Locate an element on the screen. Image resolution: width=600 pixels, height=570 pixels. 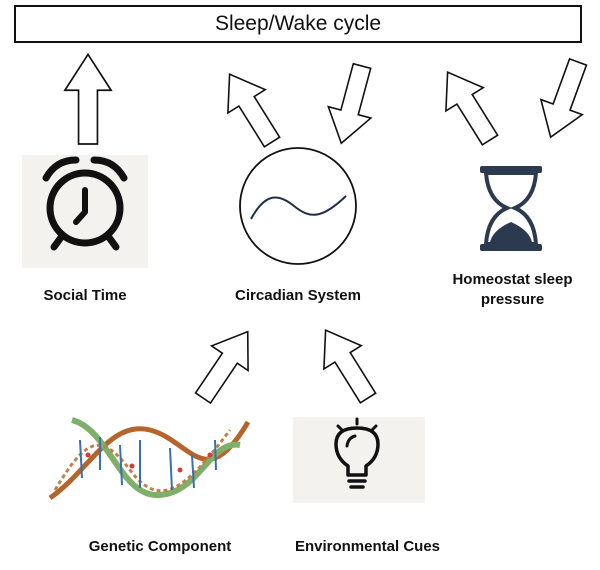
hourglass-icon is located at coordinates (511, 208).